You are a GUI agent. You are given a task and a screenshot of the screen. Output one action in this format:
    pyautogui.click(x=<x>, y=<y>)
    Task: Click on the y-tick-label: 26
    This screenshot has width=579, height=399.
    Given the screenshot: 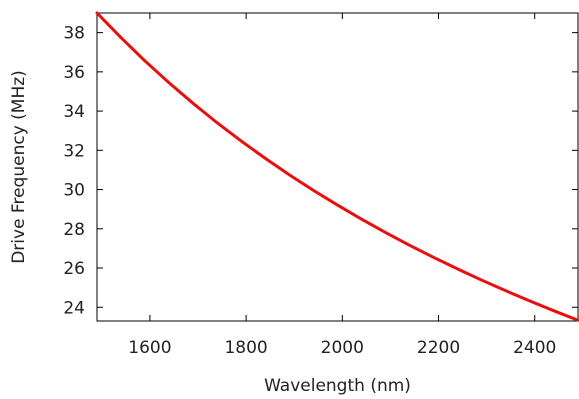 What is the action you would take?
    pyautogui.click(x=74, y=269)
    